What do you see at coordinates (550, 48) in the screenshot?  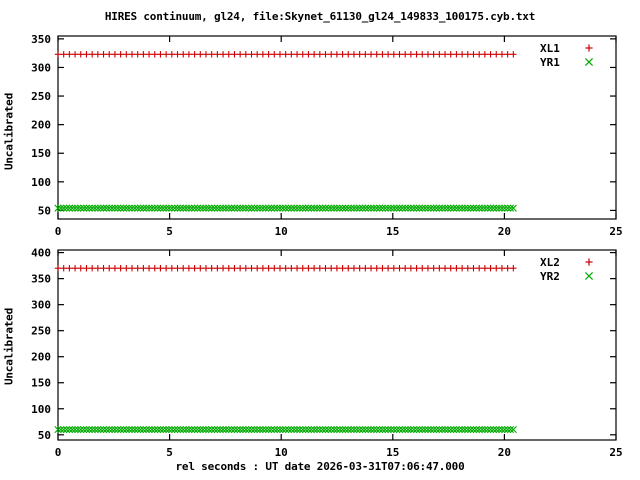 I see `legend-label-xl1: XL1` at bounding box center [550, 48].